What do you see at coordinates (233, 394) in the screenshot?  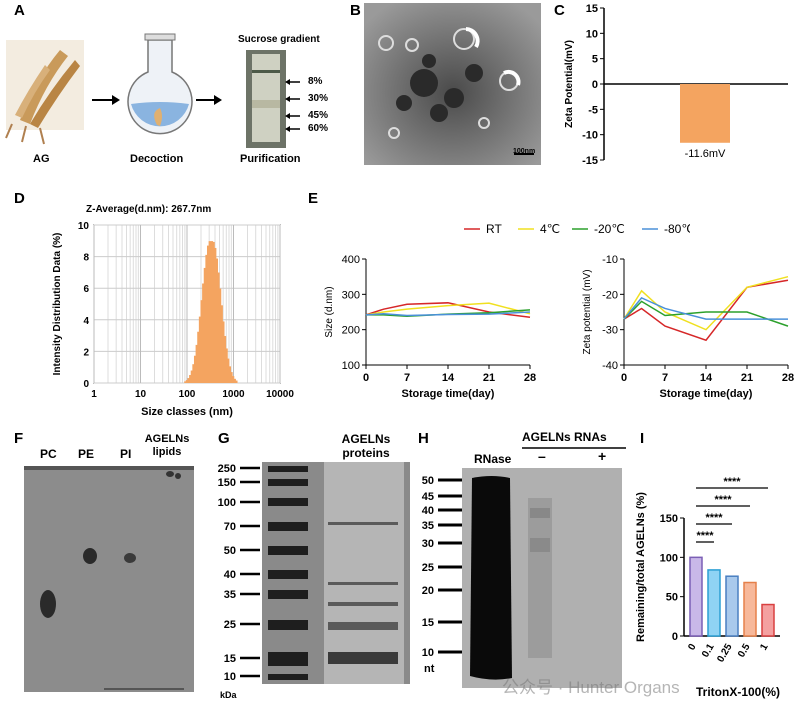 I see `x-tick-label: 1000` at bounding box center [233, 394].